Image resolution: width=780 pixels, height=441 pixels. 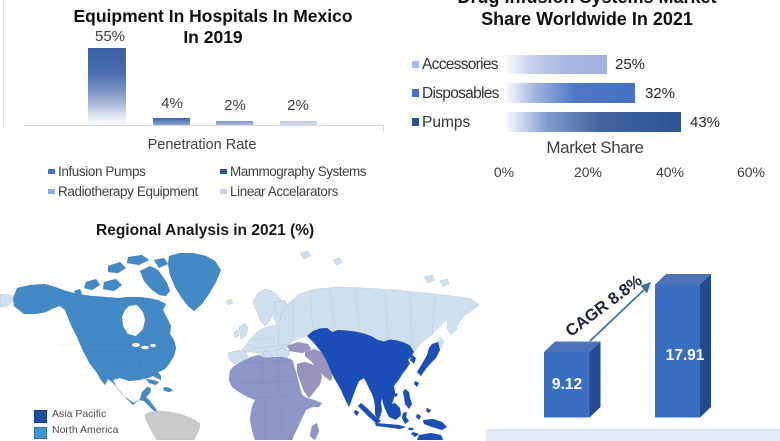 What do you see at coordinates (604, 305) in the screenshot?
I see `svg-text: CAGR 8.8%` at bounding box center [604, 305].